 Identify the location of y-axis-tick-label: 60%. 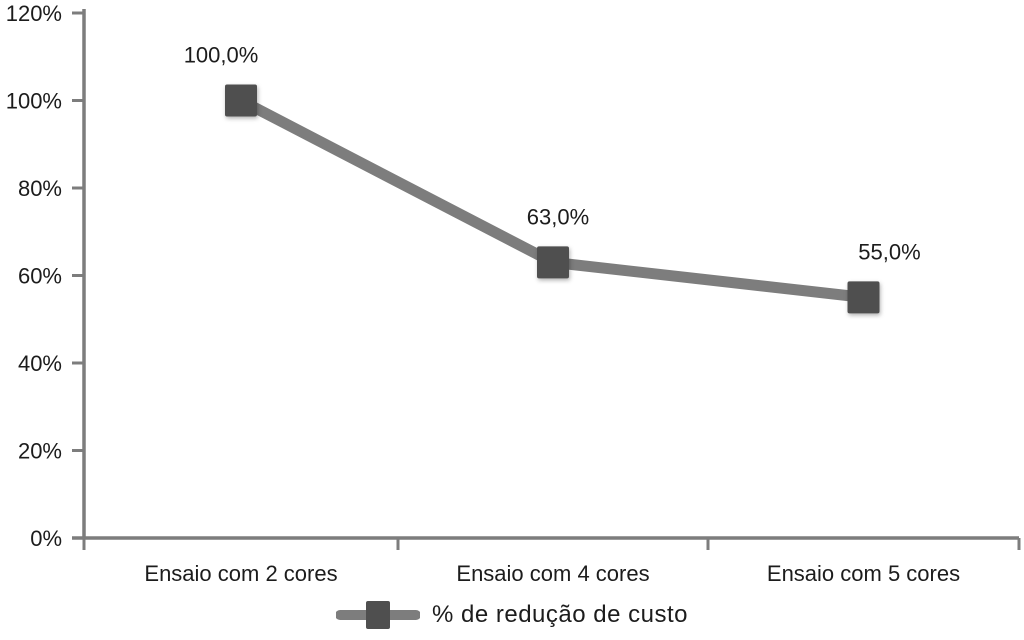
(40, 276).